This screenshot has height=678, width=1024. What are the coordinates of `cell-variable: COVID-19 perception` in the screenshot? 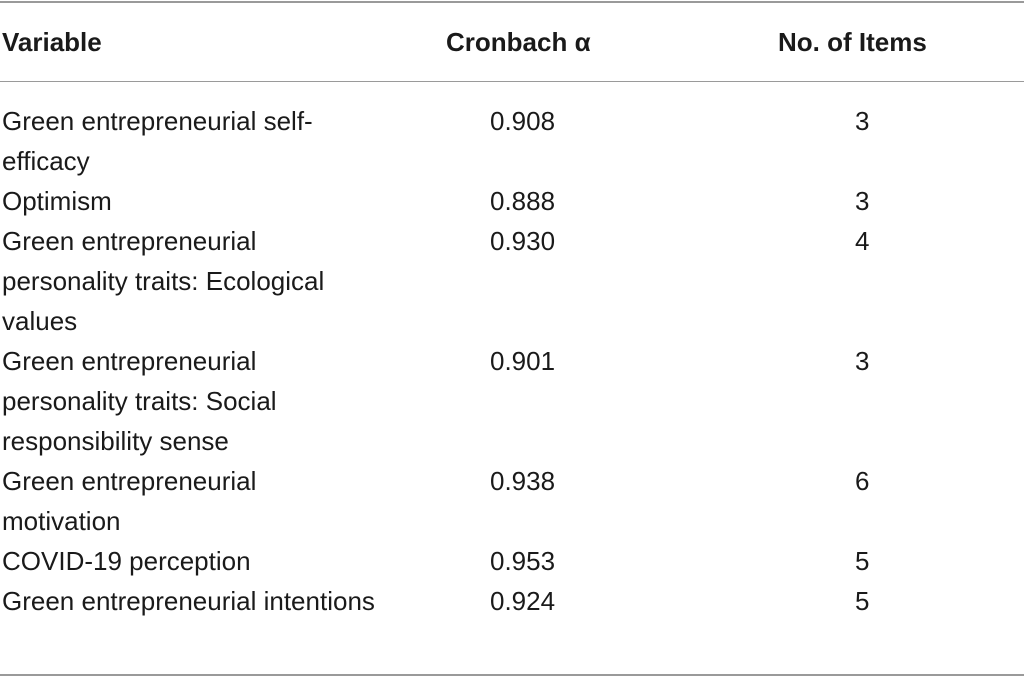 It's located at (126, 561).